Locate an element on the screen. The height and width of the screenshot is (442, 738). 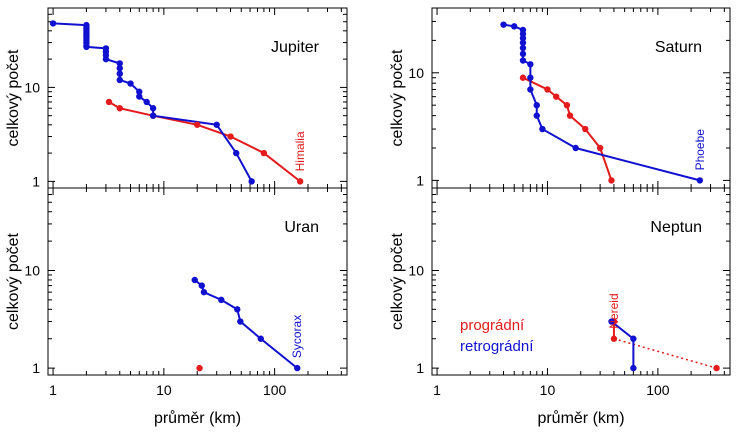
annotation-label: Sycorax is located at coordinates (297, 336).